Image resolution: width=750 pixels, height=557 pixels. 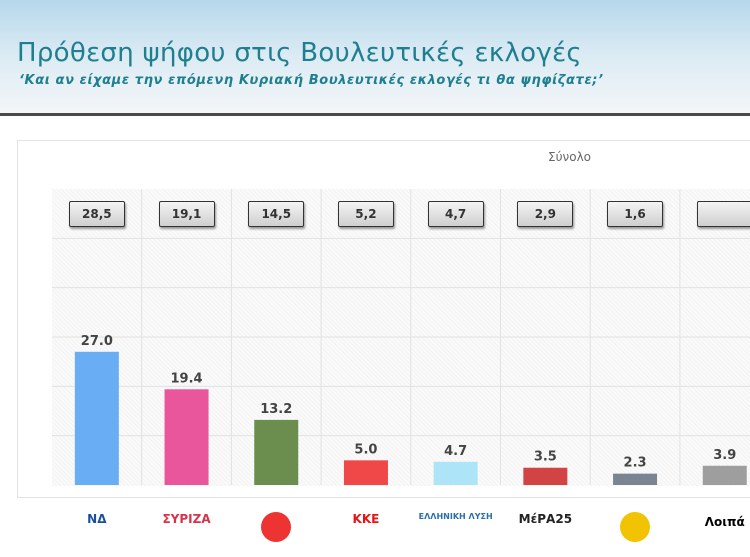 What do you see at coordinates (545, 214) in the screenshot?
I see `comparison-box: 2,9` at bounding box center [545, 214].